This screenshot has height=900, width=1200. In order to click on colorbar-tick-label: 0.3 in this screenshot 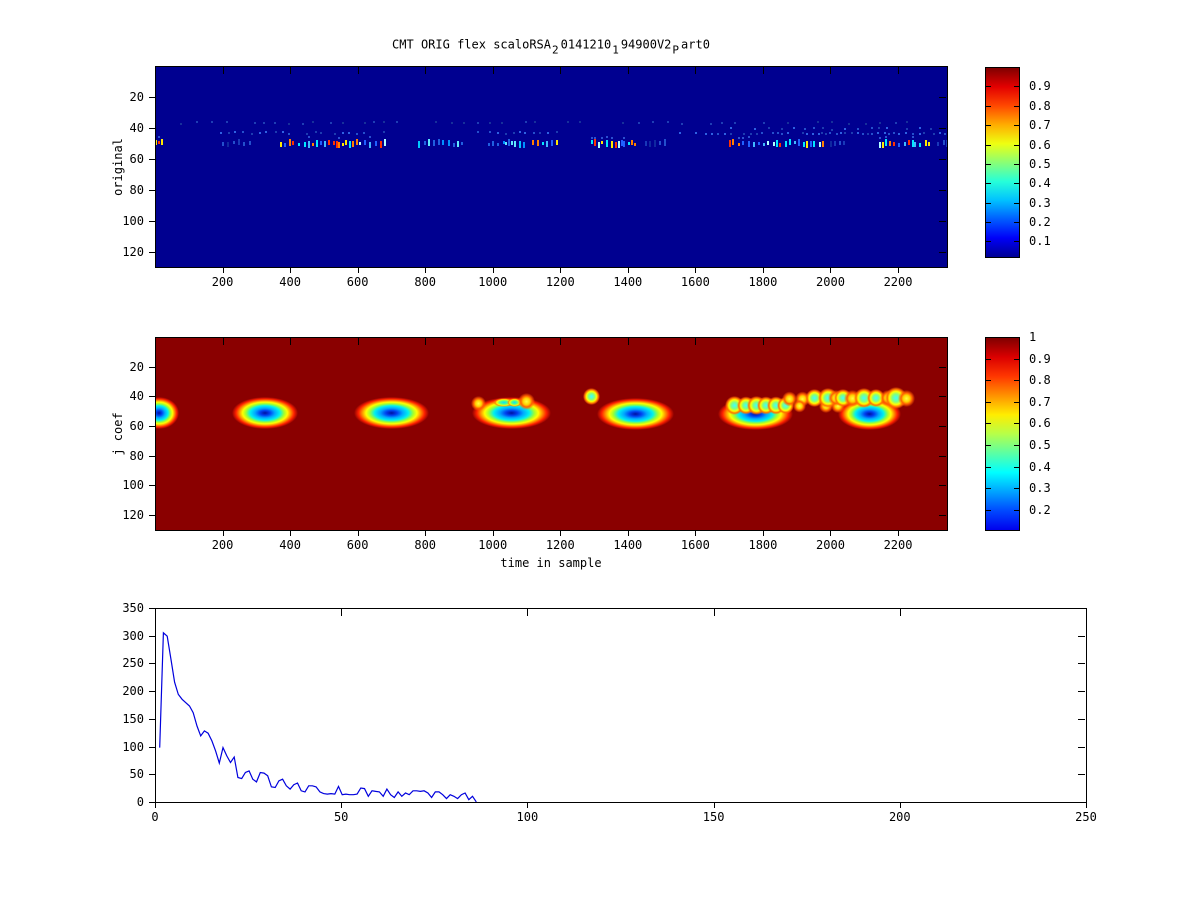, I will do `click(1040, 202)`.